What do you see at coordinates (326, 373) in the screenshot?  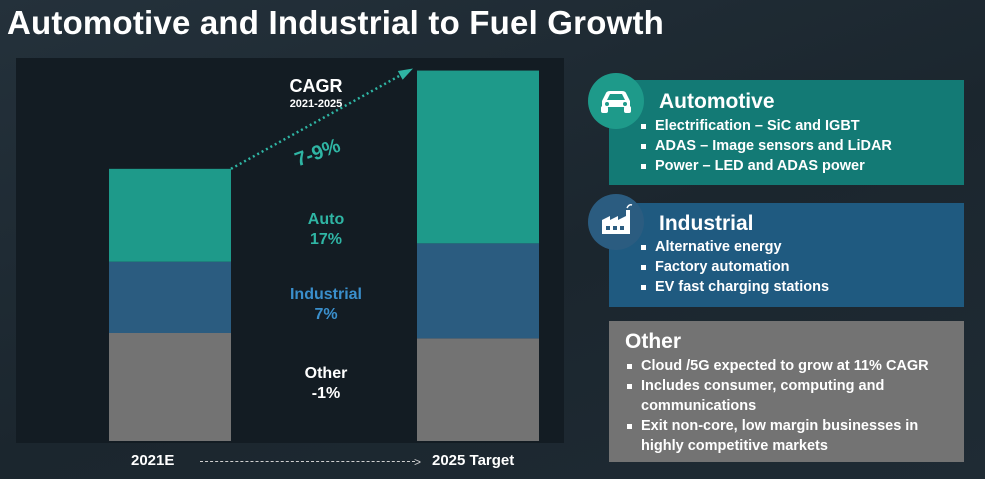 I see `segment-label-other-name: Other` at bounding box center [326, 373].